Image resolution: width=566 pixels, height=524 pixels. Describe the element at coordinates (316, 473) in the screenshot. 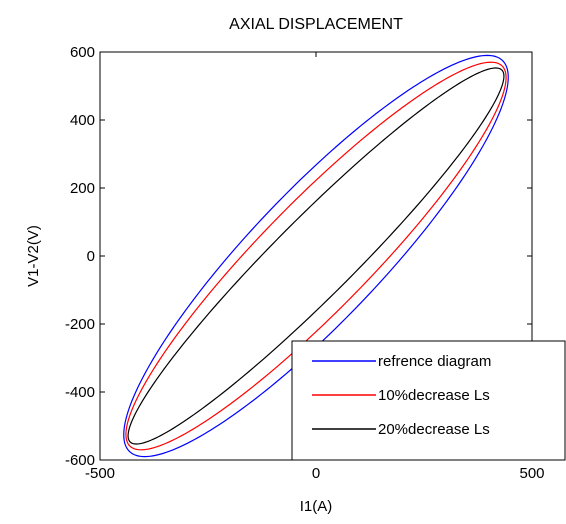

I see `x-tick-label: 0` at that location.